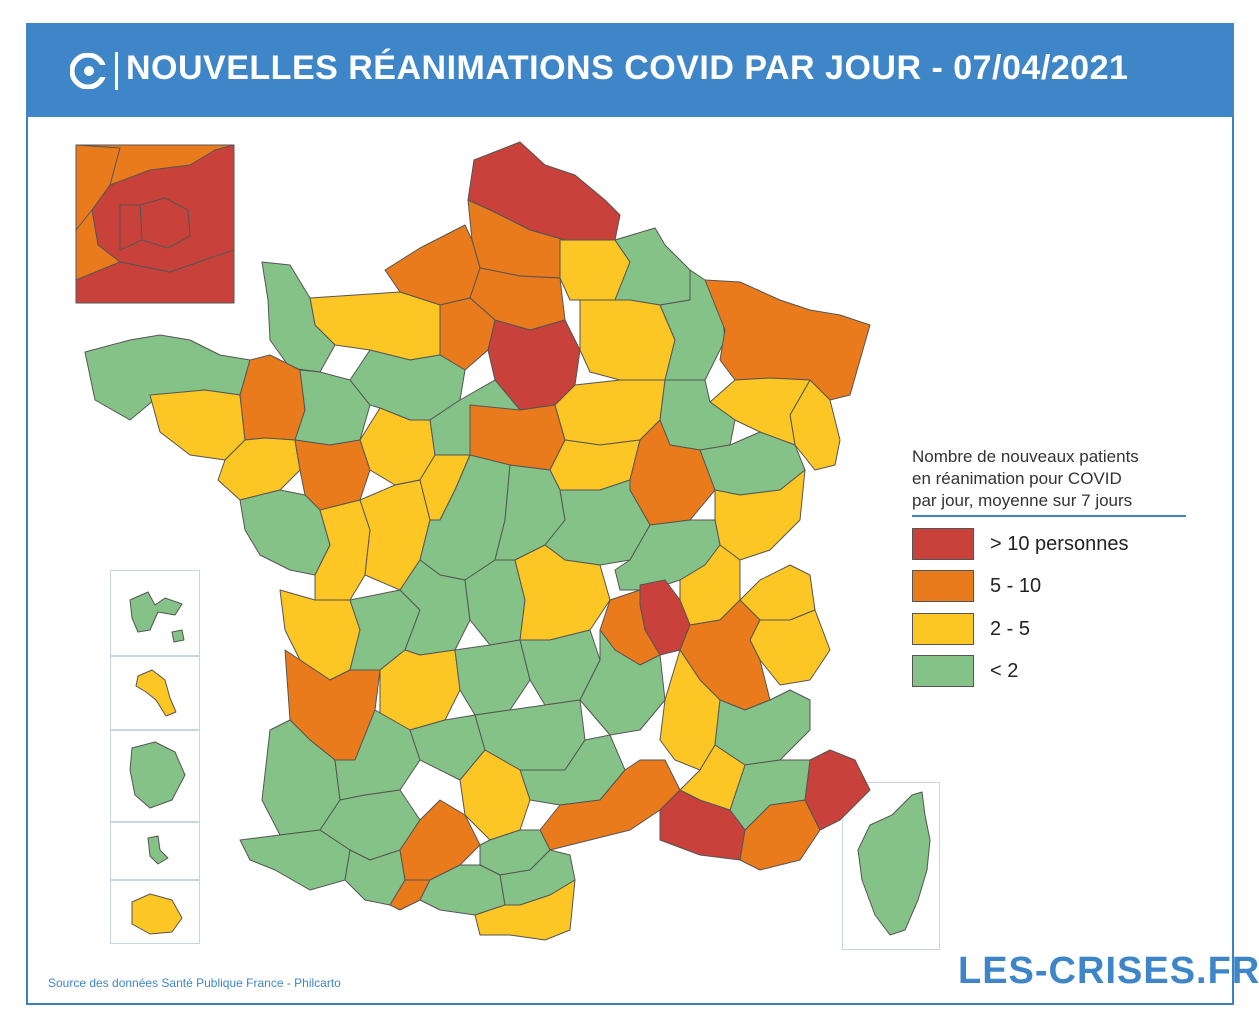 This screenshot has height=1024, width=1259. What do you see at coordinates (435, 607) in the screenshot?
I see `dept-haute-vienne` at bounding box center [435, 607].